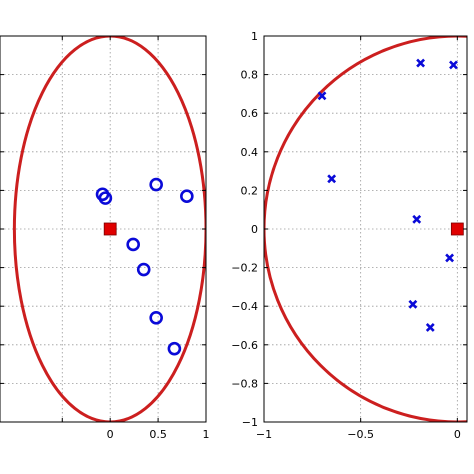  Describe the element at coordinates (158, 434) in the screenshot. I see `x-tick-label: 0.5` at that location.